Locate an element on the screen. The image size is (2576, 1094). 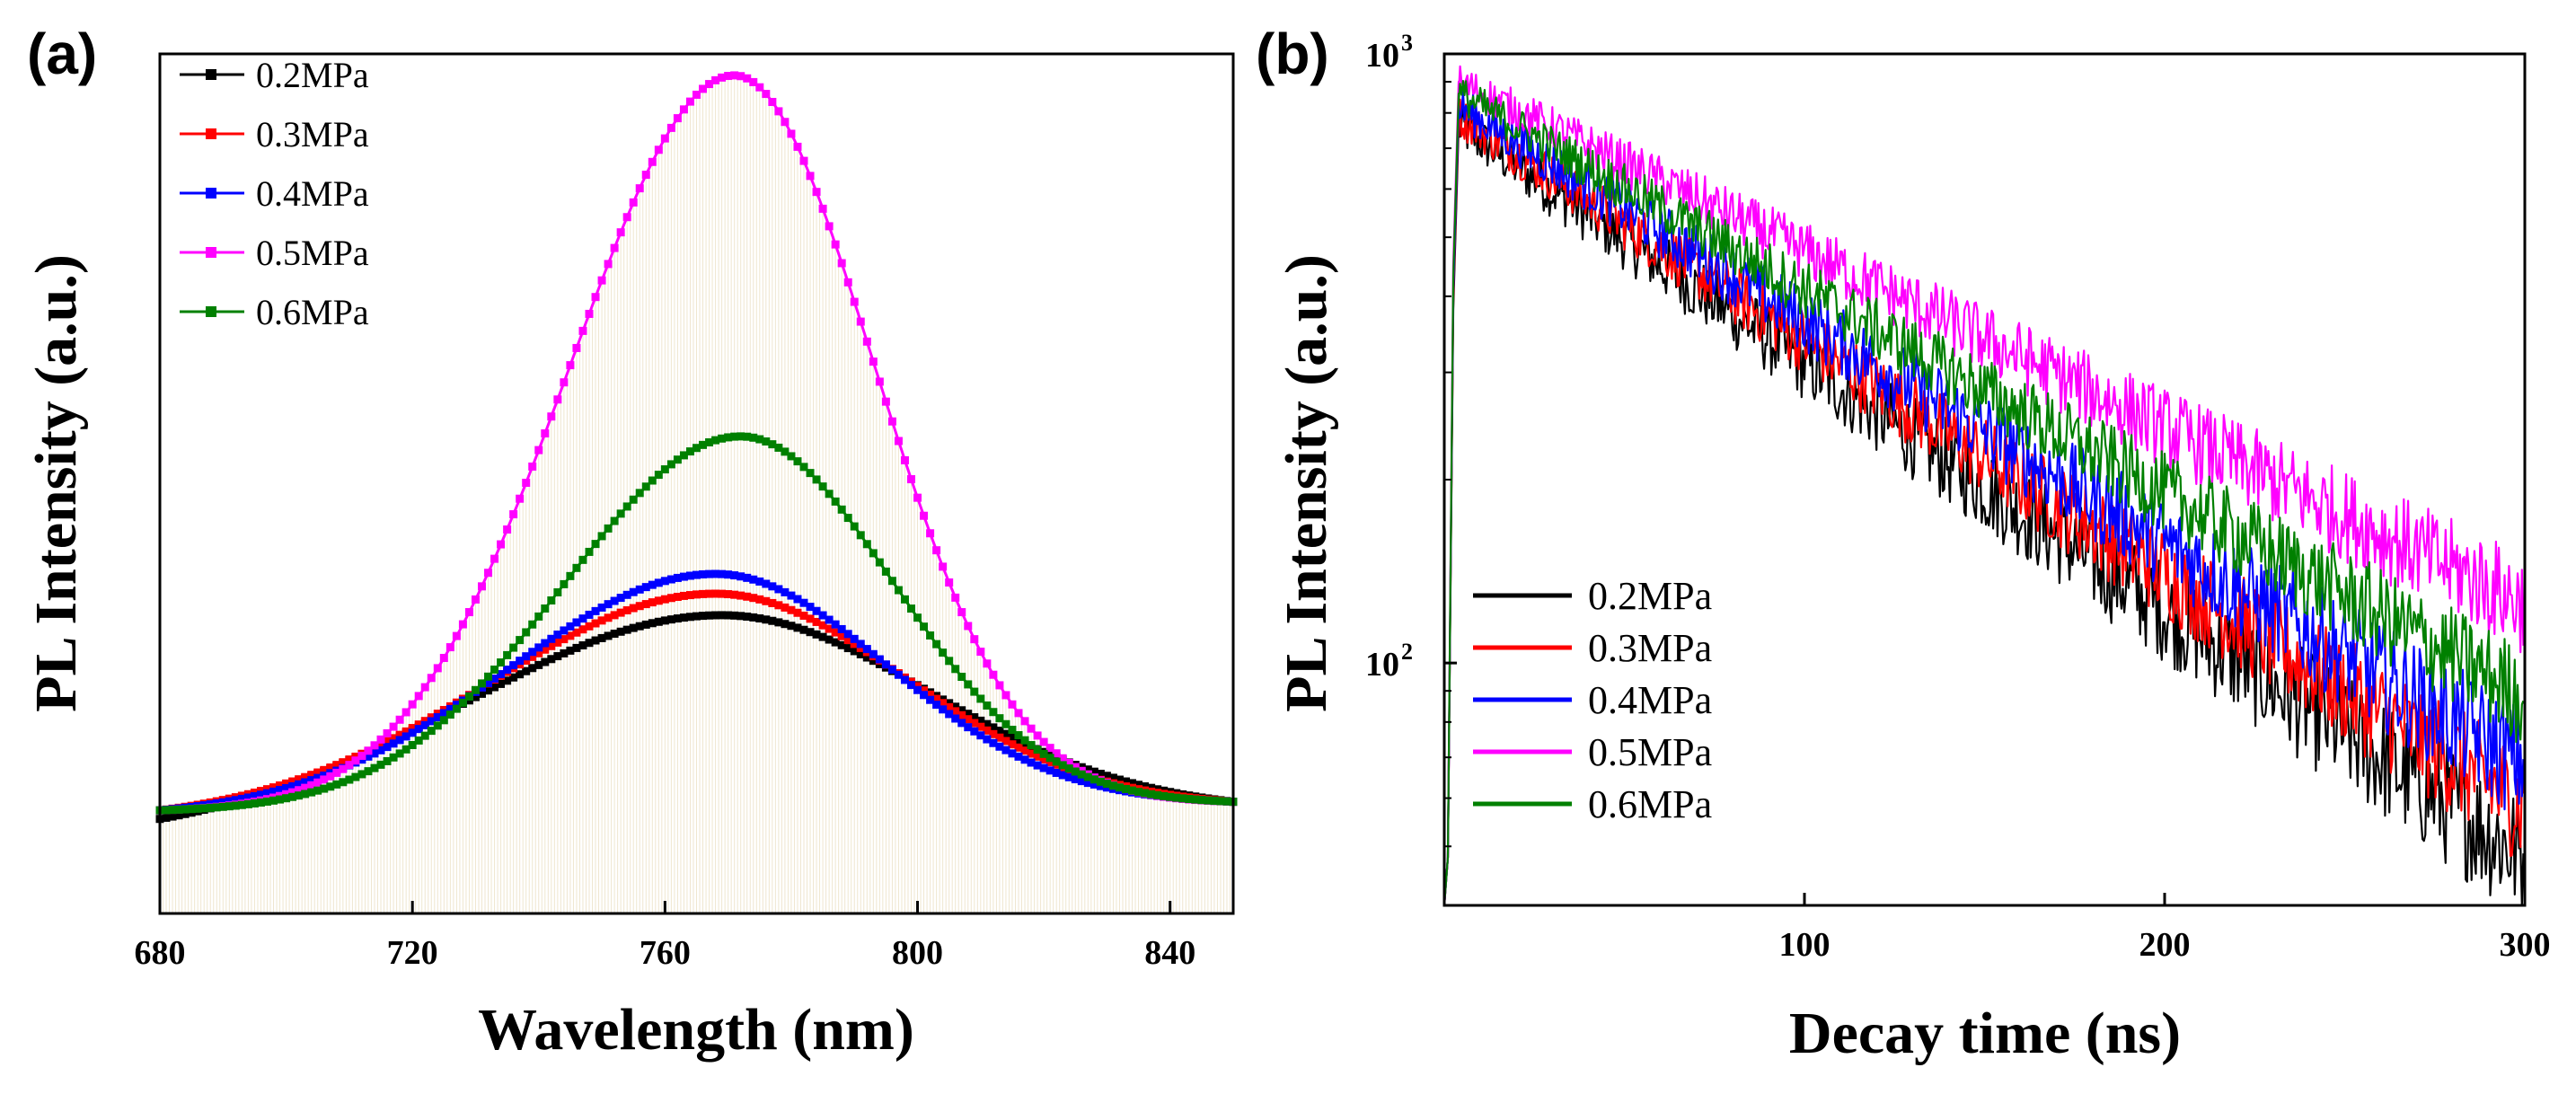
panel-b-y-tick-label: 10 is located at coordinates (1382, 665).